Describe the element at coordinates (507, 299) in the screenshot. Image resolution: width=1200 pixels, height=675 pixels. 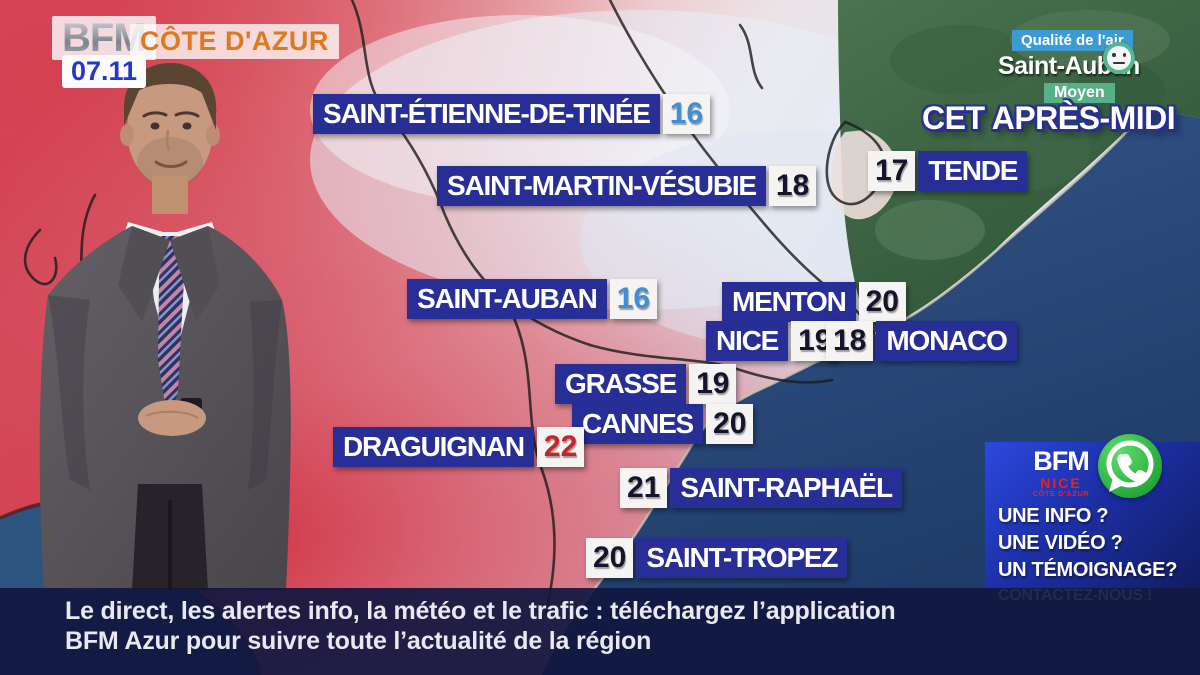
I see `city-name: SAINT-AUBAN` at that location.